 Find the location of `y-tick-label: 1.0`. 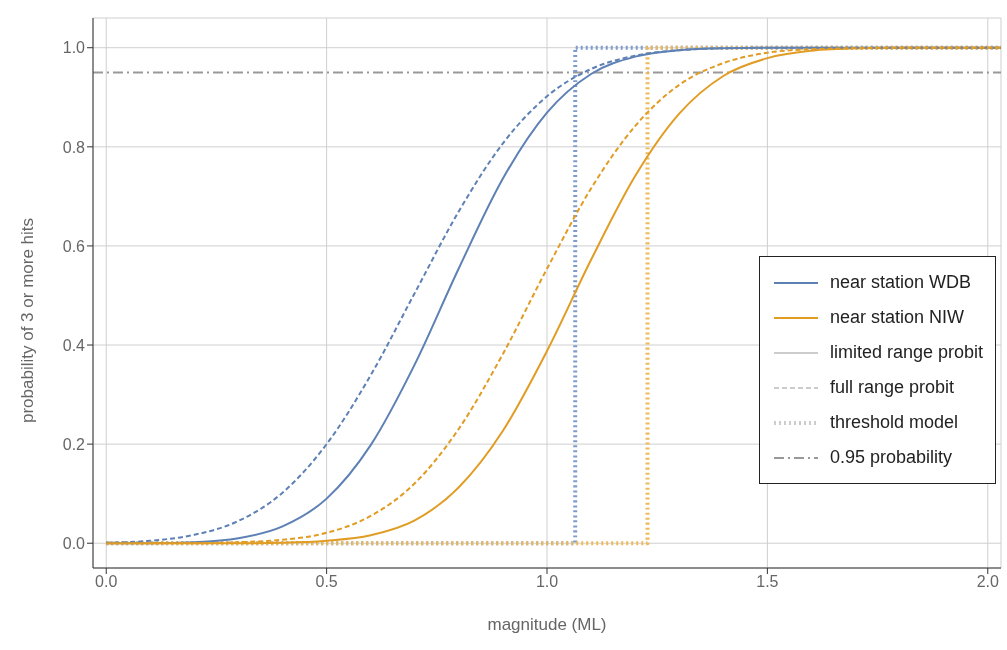

y-tick-label: 1.0 is located at coordinates (74, 48).